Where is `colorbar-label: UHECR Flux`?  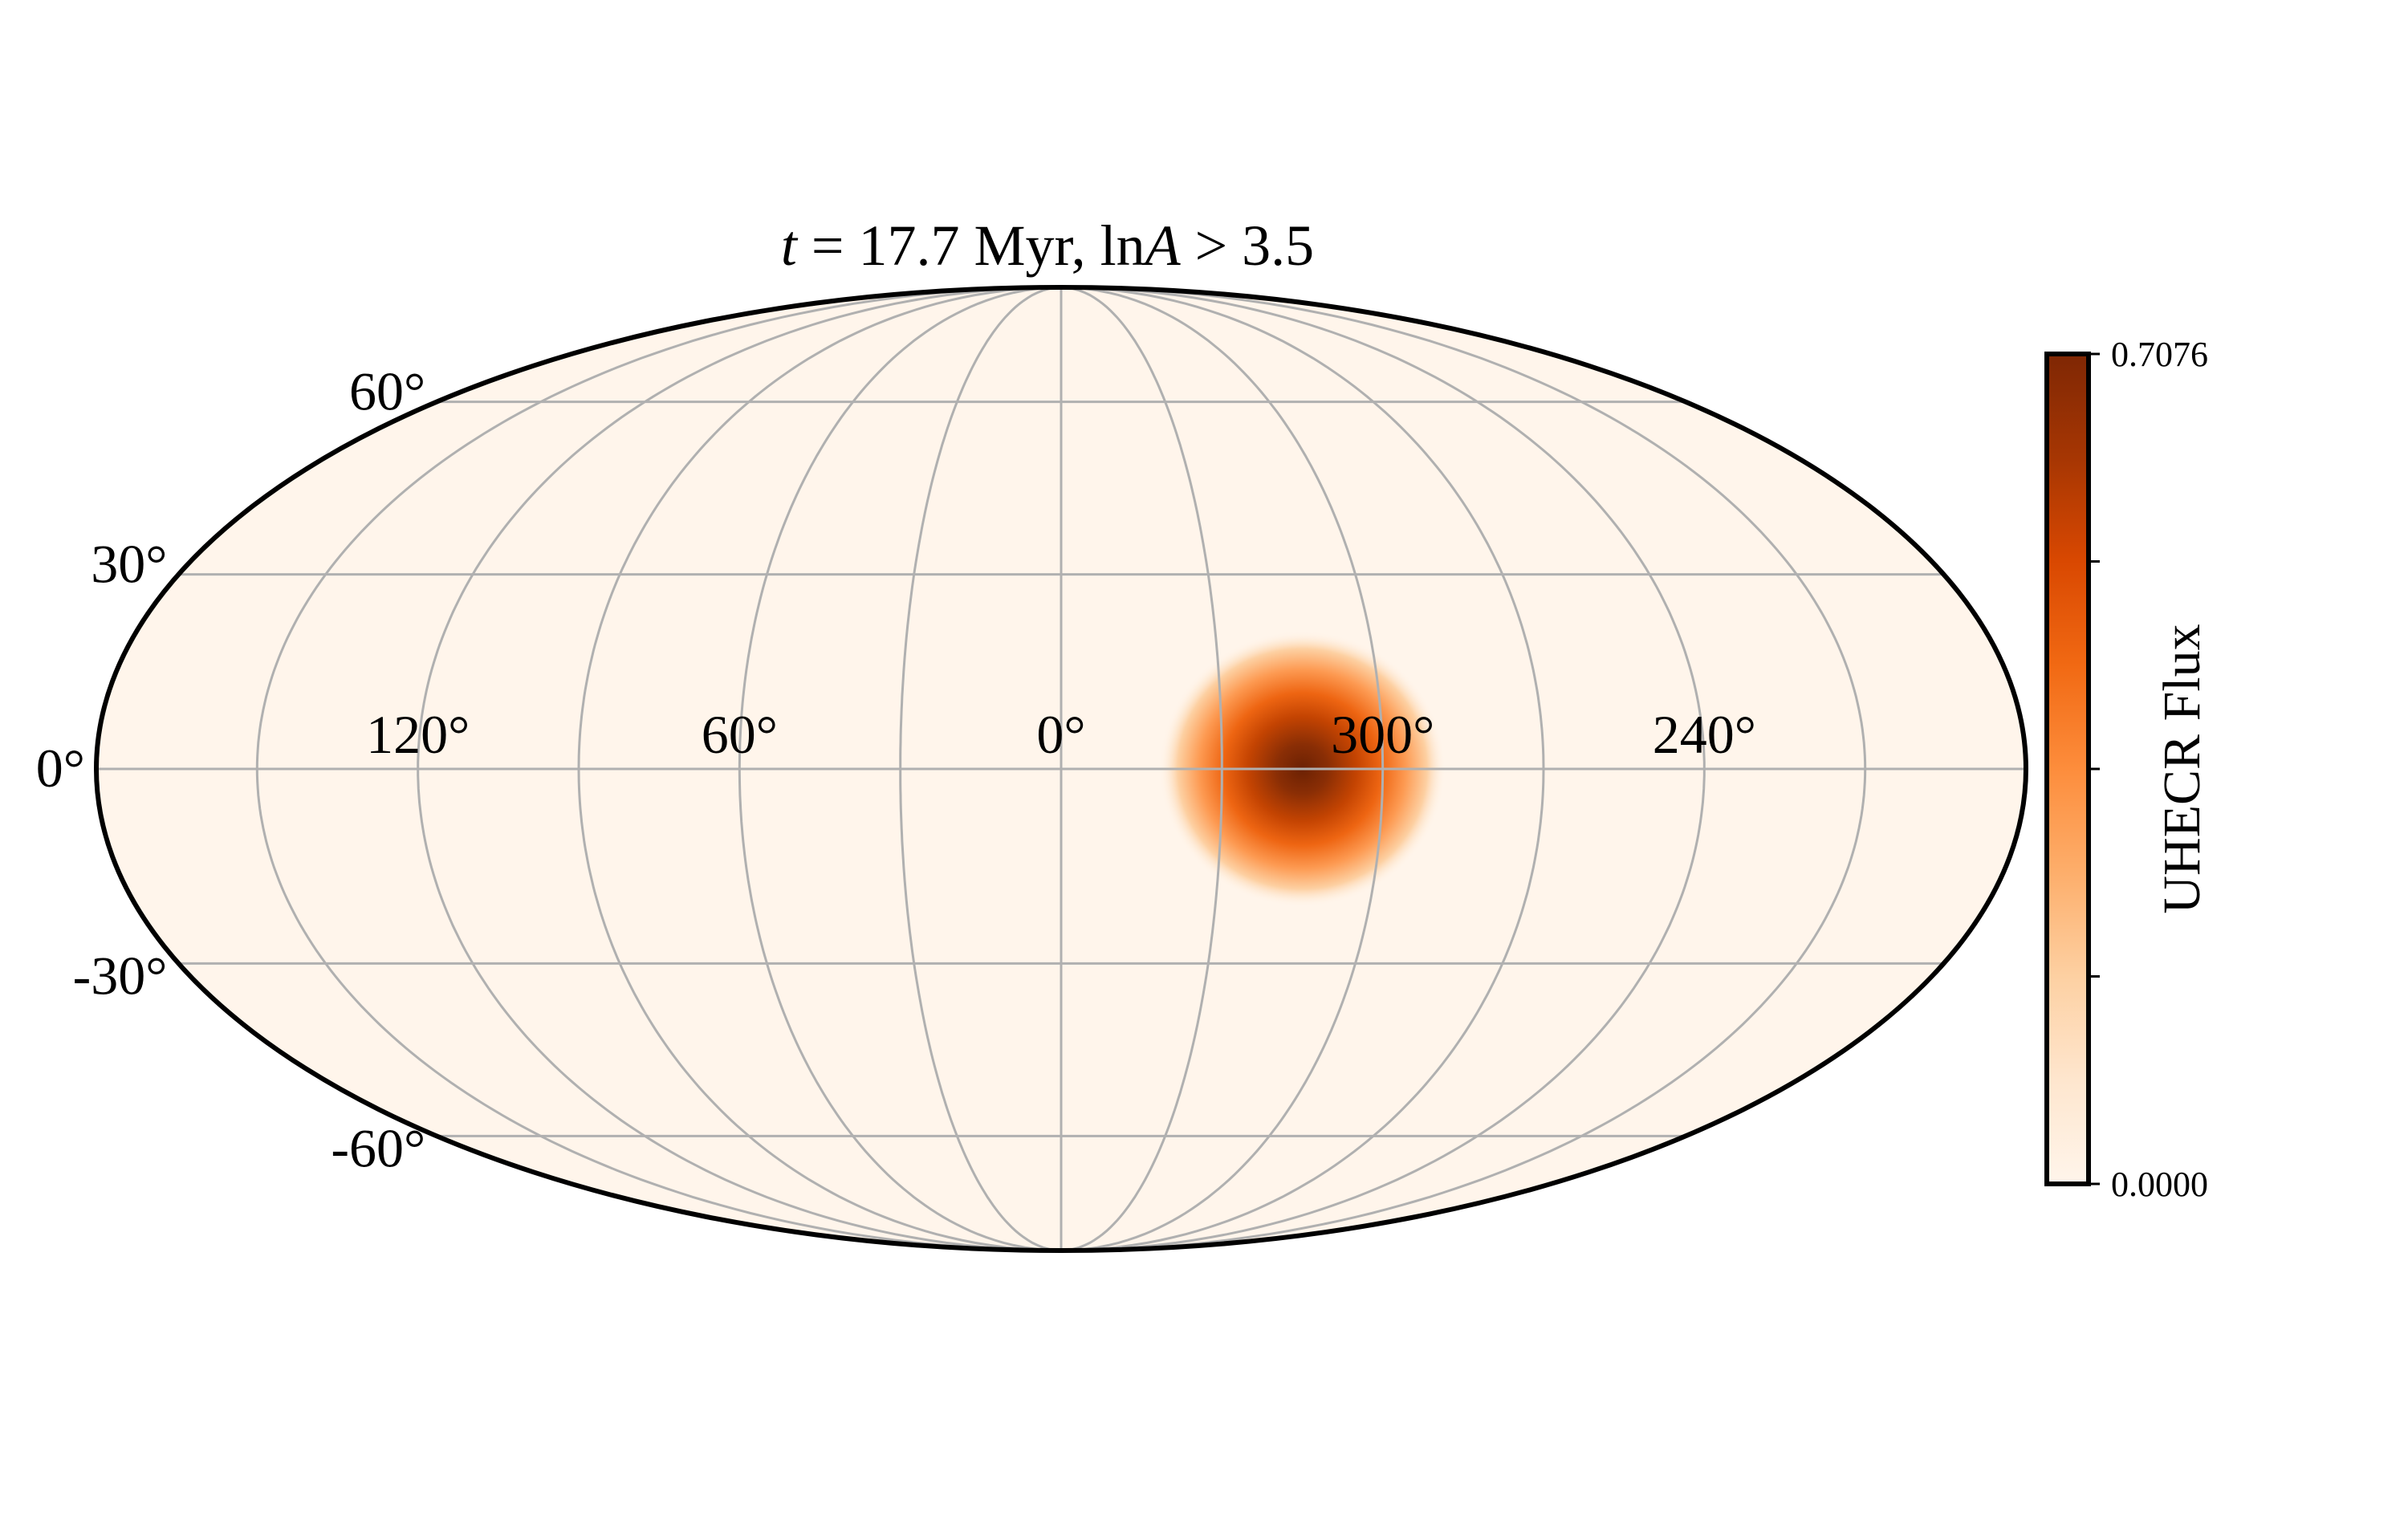 colorbar-label: UHECR Flux is located at coordinates (2182, 768).